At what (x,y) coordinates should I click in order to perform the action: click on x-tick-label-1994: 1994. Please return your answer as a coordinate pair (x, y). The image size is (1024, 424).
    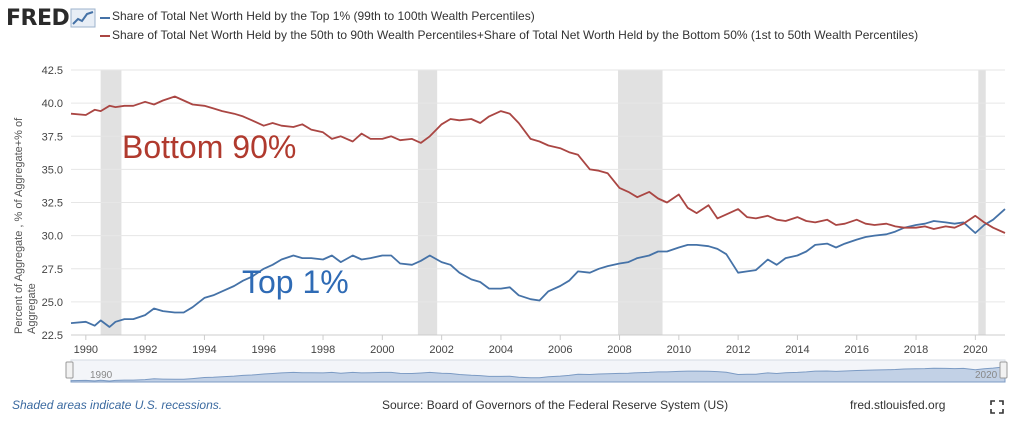
    Looking at the image, I should click on (204, 350).